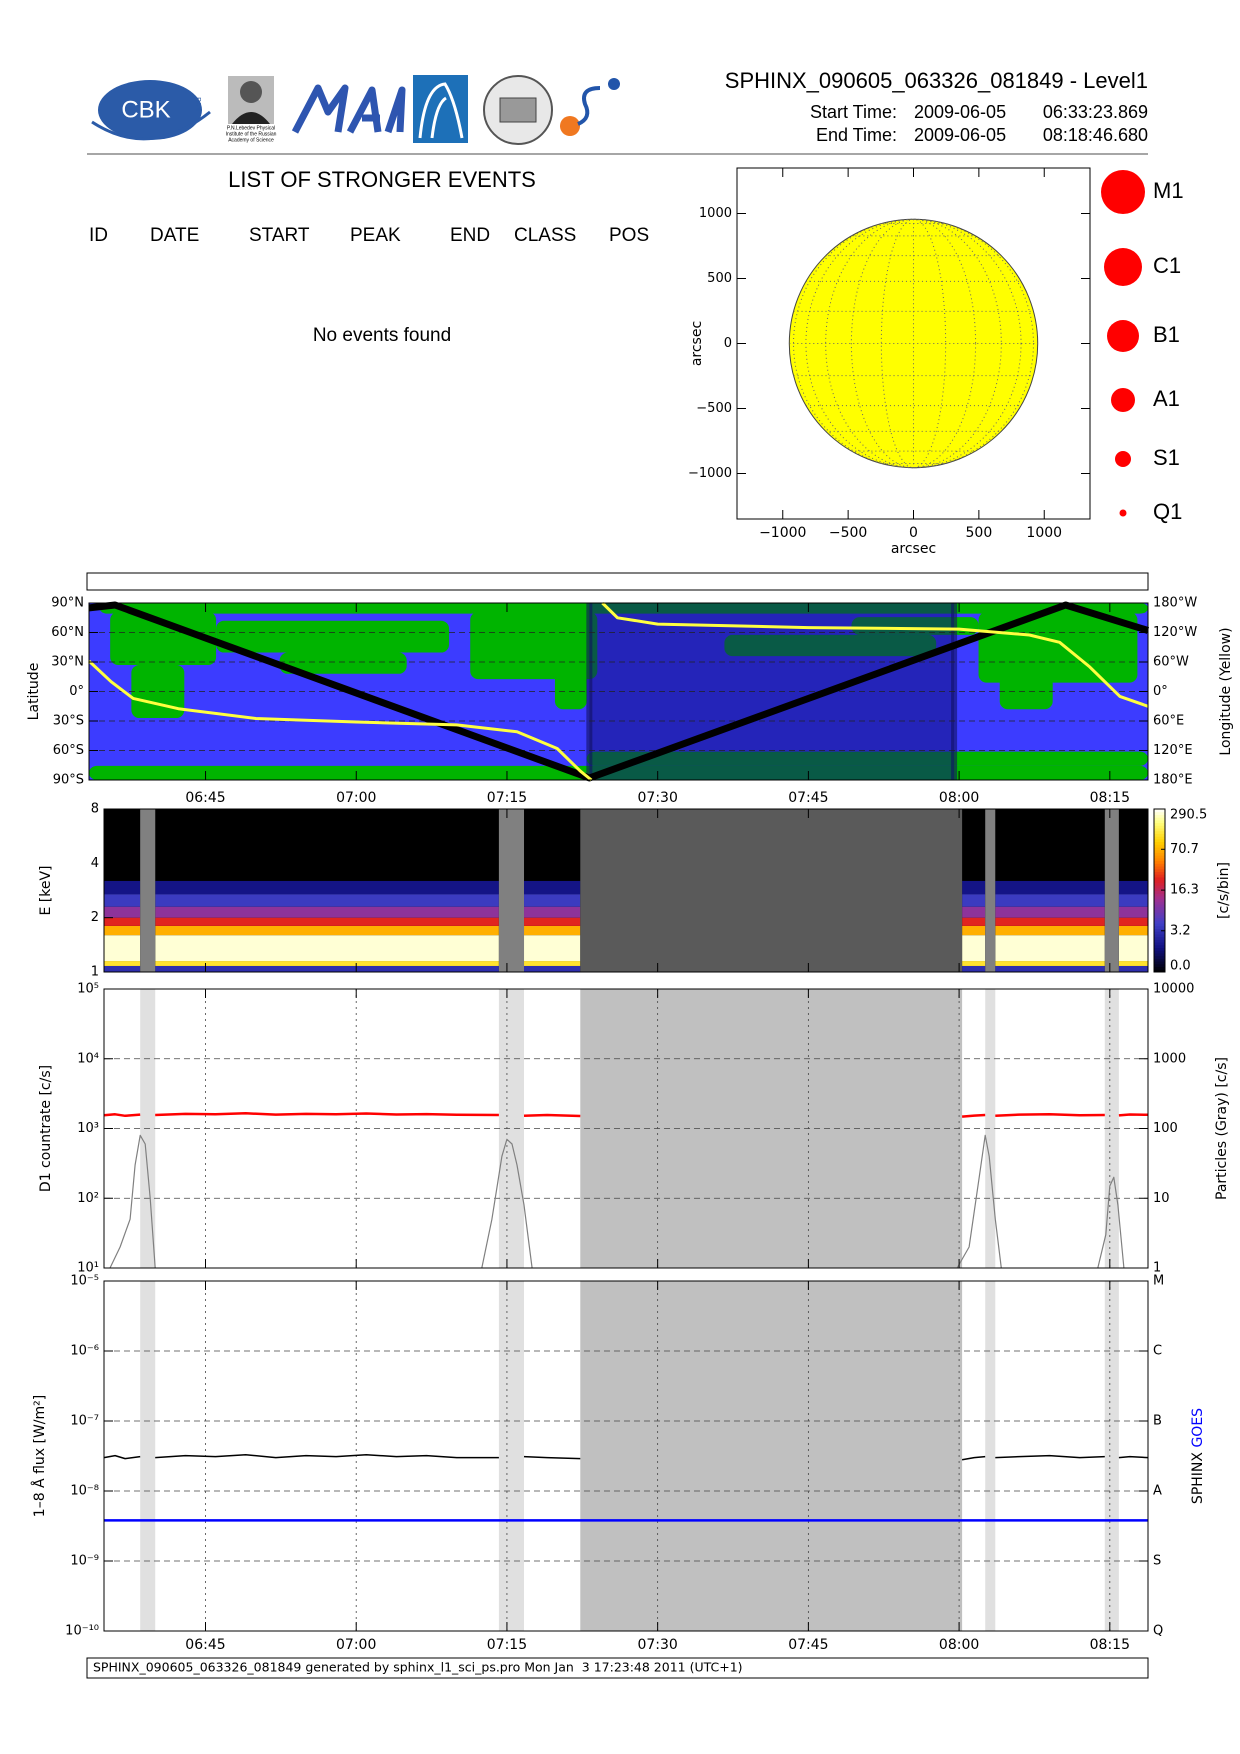  Describe the element at coordinates (95, 917) in the screenshot. I see `y-tick-label: 2` at that location.